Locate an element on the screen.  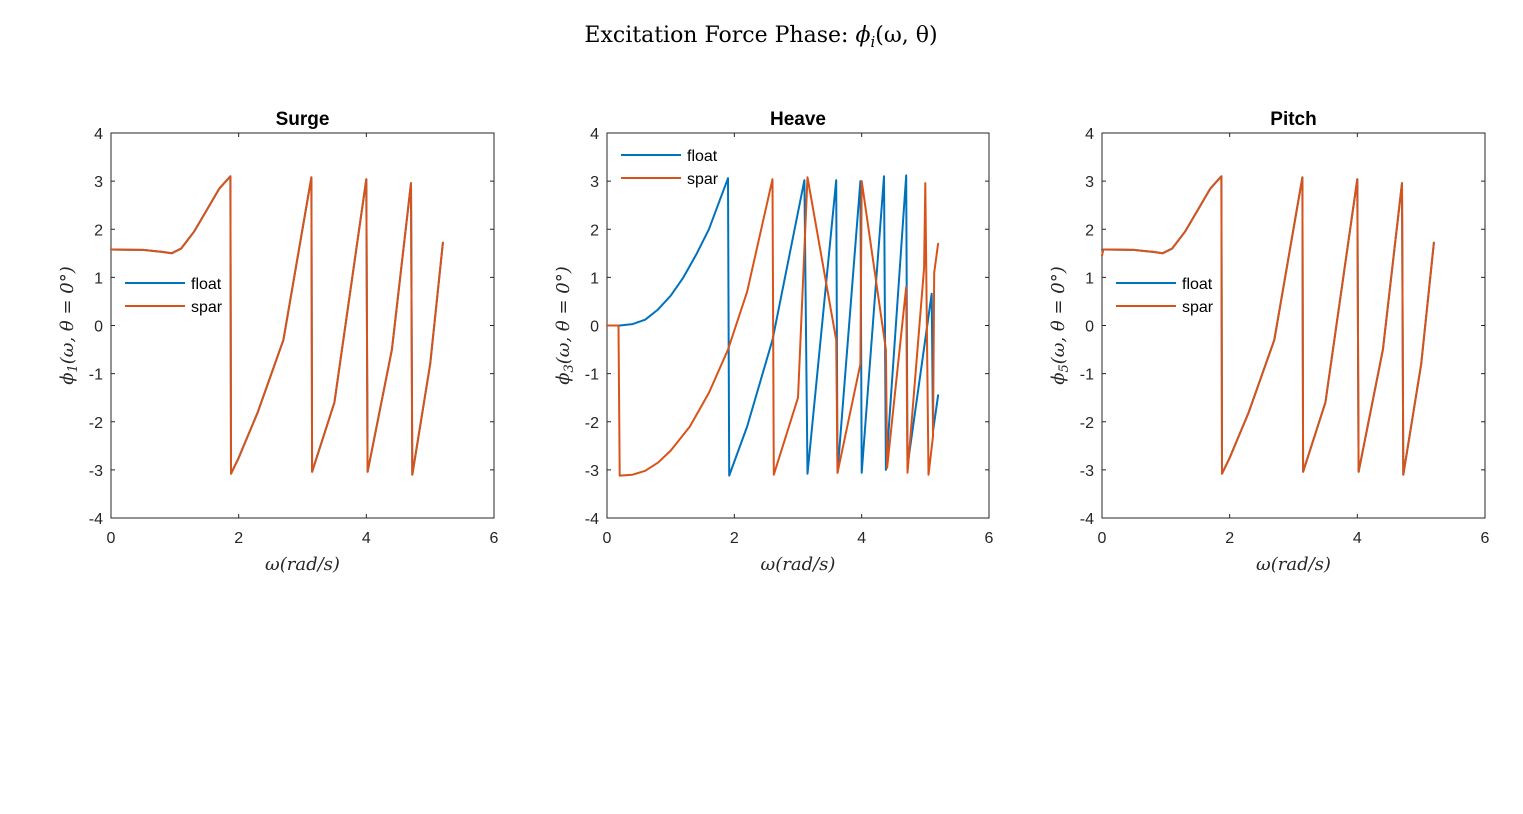
panel-title: Heave is located at coordinates (798, 119).